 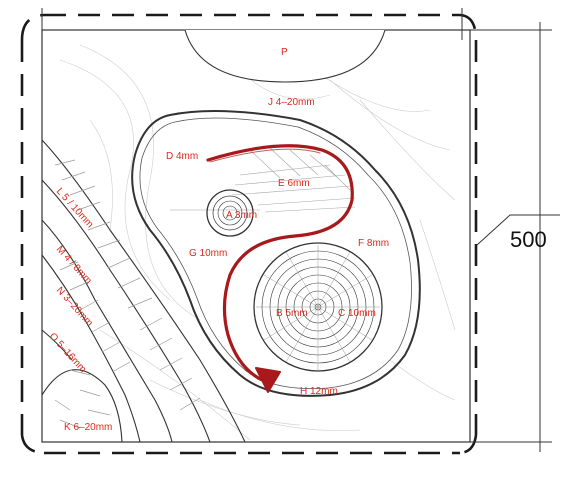 I want to click on flow-arrow, so click(x=280, y=263).